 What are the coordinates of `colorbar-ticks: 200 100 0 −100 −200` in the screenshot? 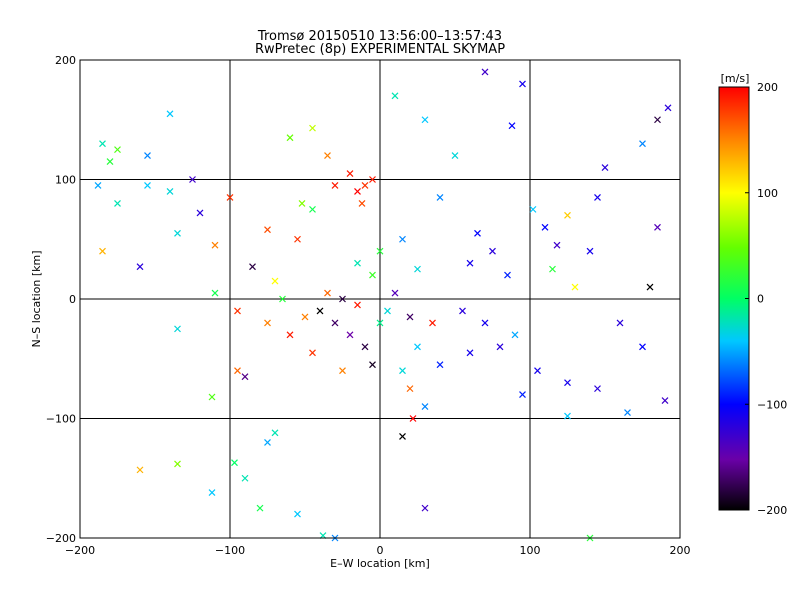 It's located at (766, 299).